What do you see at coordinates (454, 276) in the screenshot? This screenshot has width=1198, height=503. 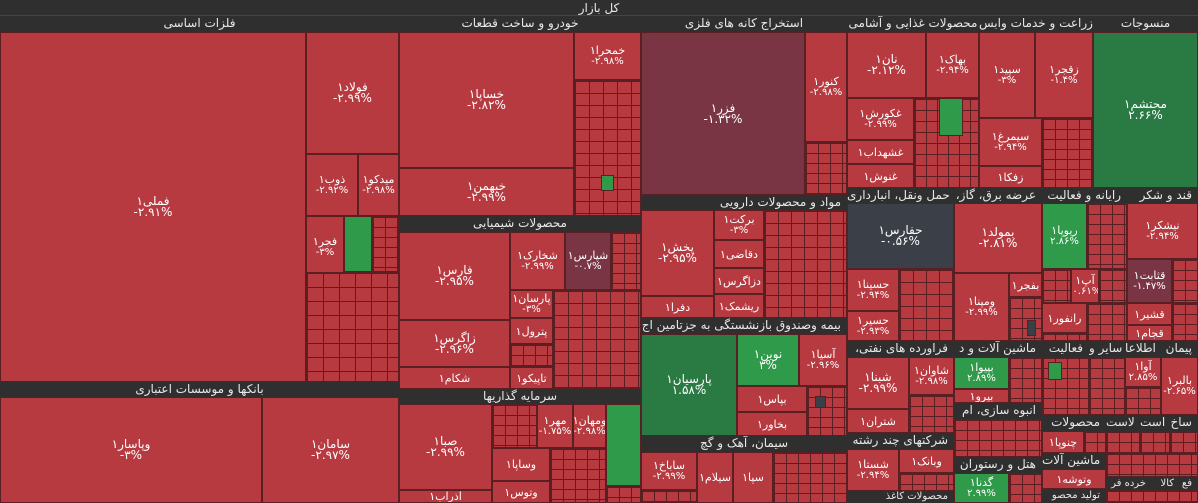 I see `tile-fars: فارس۱ -۲.۹۵%` at bounding box center [454, 276].